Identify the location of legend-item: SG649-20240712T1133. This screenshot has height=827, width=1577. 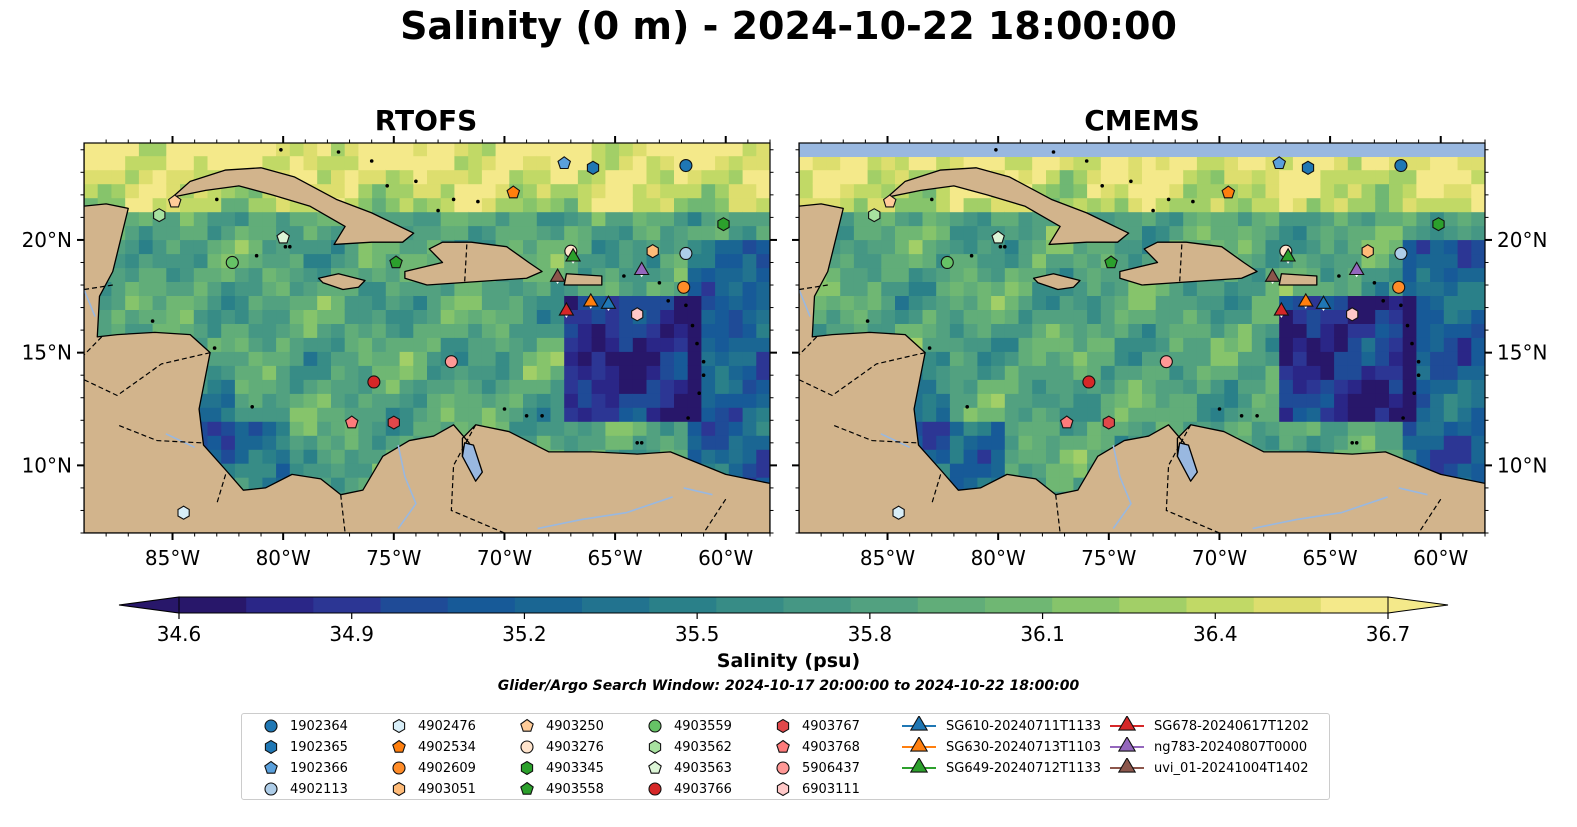
(1001, 768).